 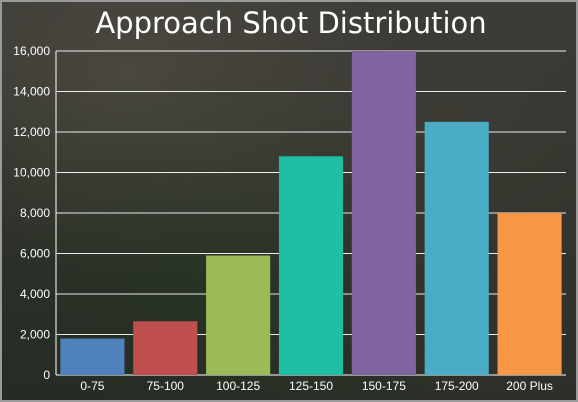 What do you see at coordinates (31, 132) in the screenshot?
I see `y-tick-label: 12,000` at bounding box center [31, 132].